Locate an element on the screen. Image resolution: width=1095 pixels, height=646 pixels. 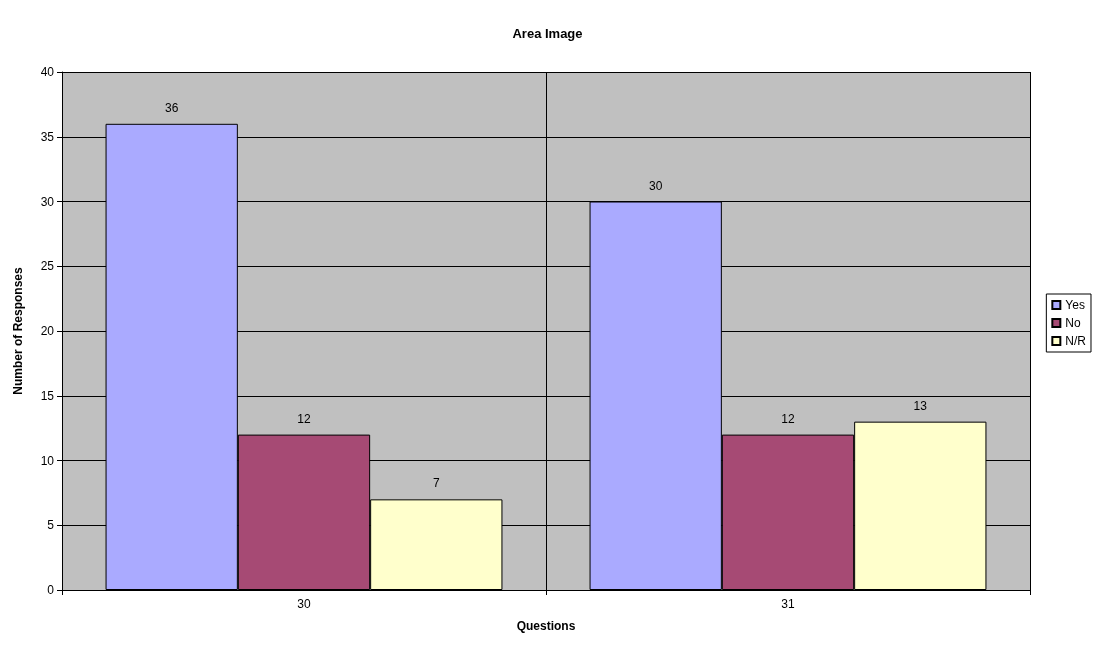
chart-title: Area Image is located at coordinates (547, 33).